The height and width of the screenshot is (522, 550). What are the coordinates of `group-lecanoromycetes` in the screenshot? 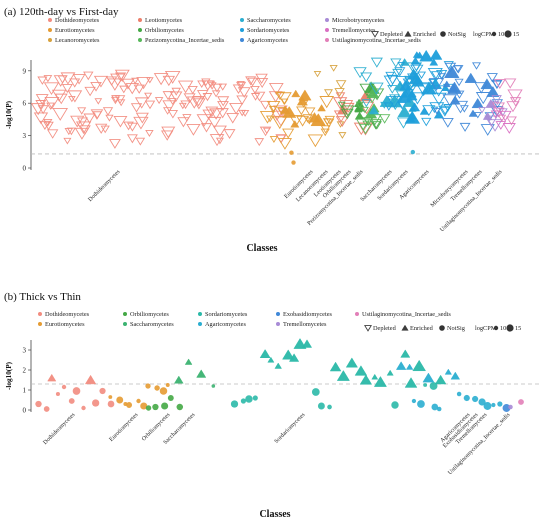 It's located at (330, 102).